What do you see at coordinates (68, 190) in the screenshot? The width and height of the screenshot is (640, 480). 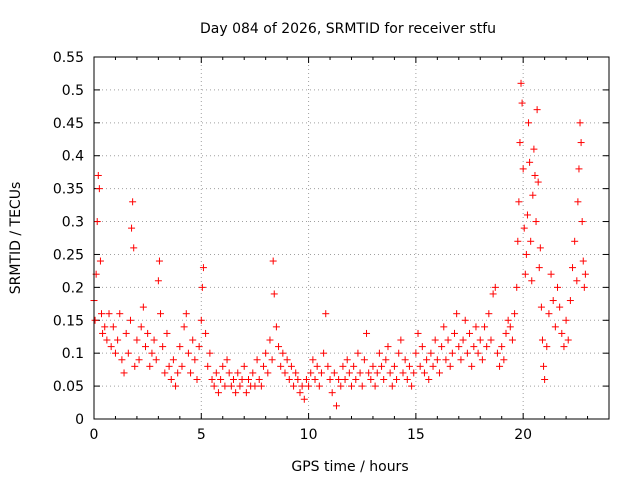 I see `y-tick-label: 0.35` at bounding box center [68, 190].